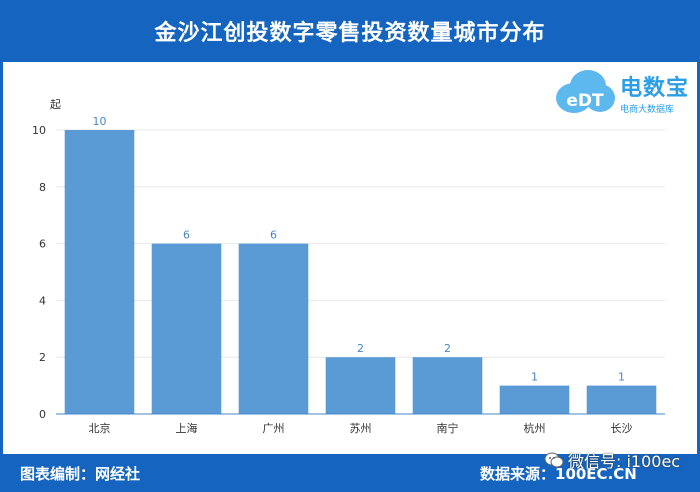 The image size is (700, 492). Describe the element at coordinates (558, 474) in the screenshot. I see `footer-source: 数据来源：100EC.CN` at that location.